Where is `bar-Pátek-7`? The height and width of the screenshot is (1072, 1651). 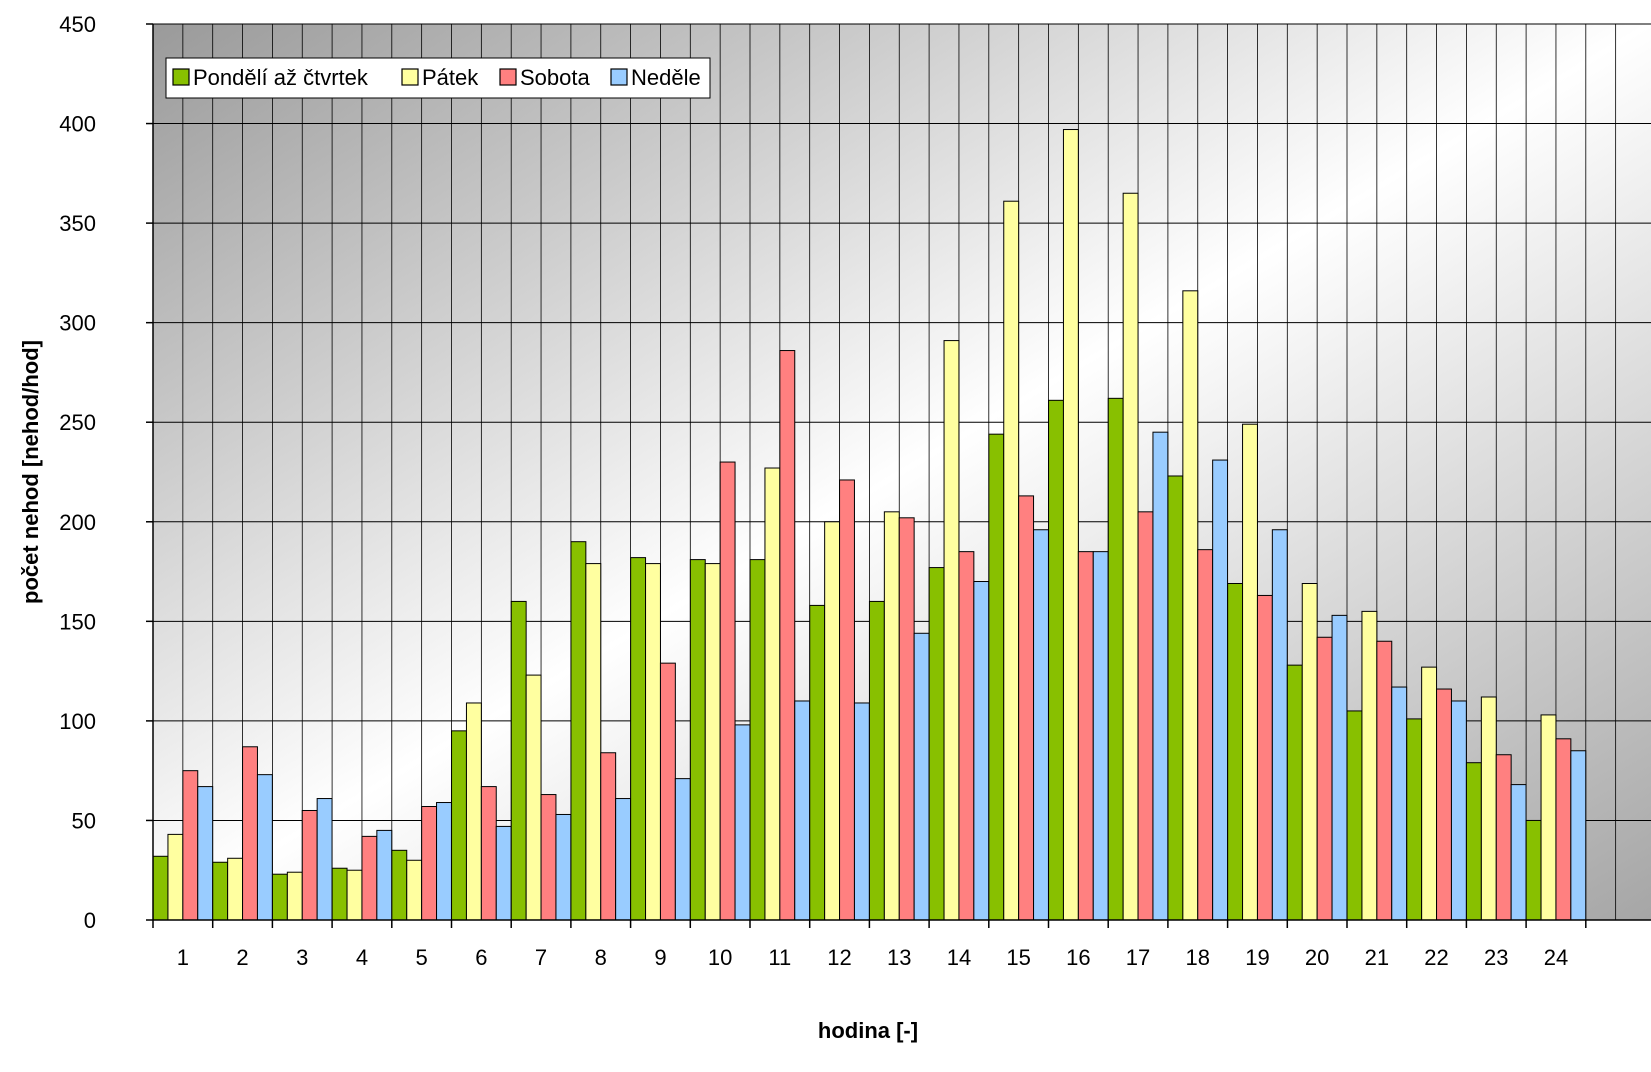 bar-Pátek-7 is located at coordinates (533, 797).